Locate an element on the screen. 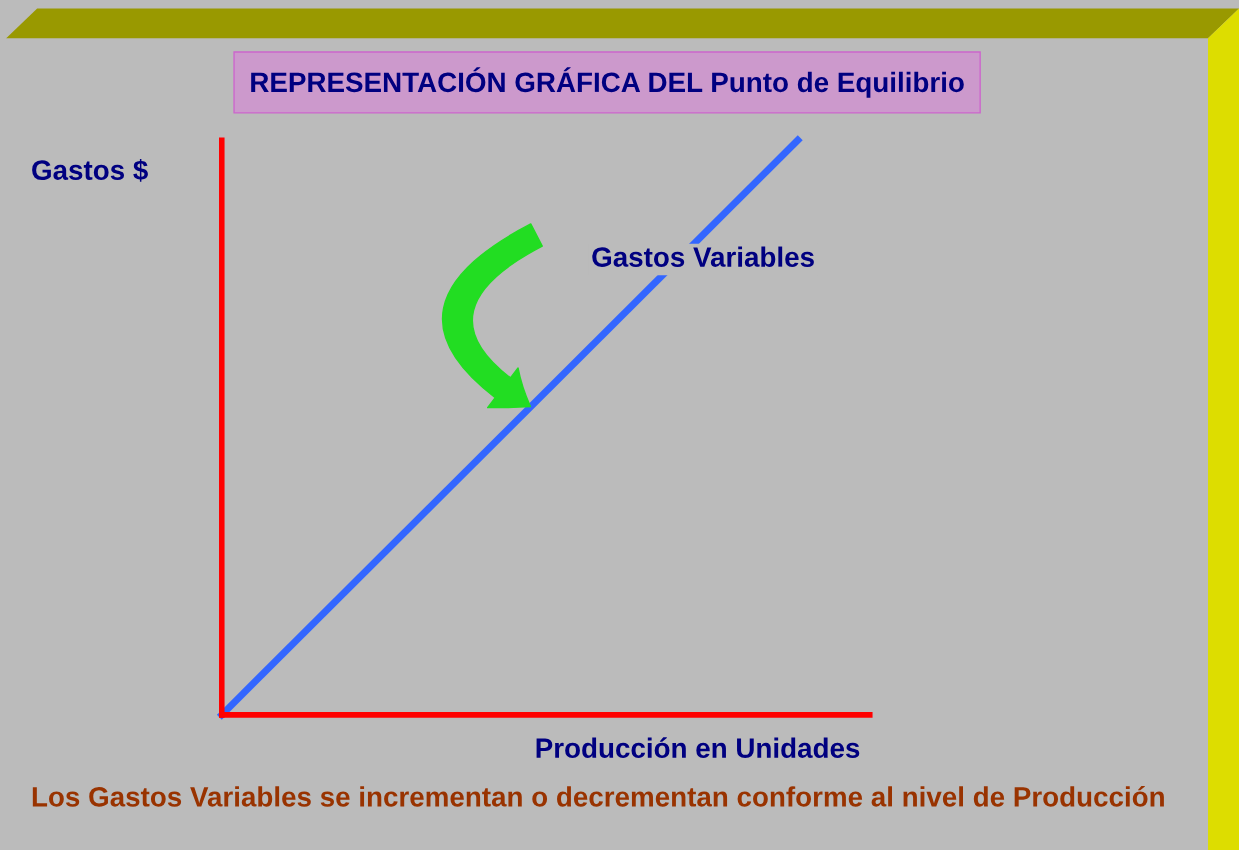  y-axis-title: Gastos $ is located at coordinates (90, 170).